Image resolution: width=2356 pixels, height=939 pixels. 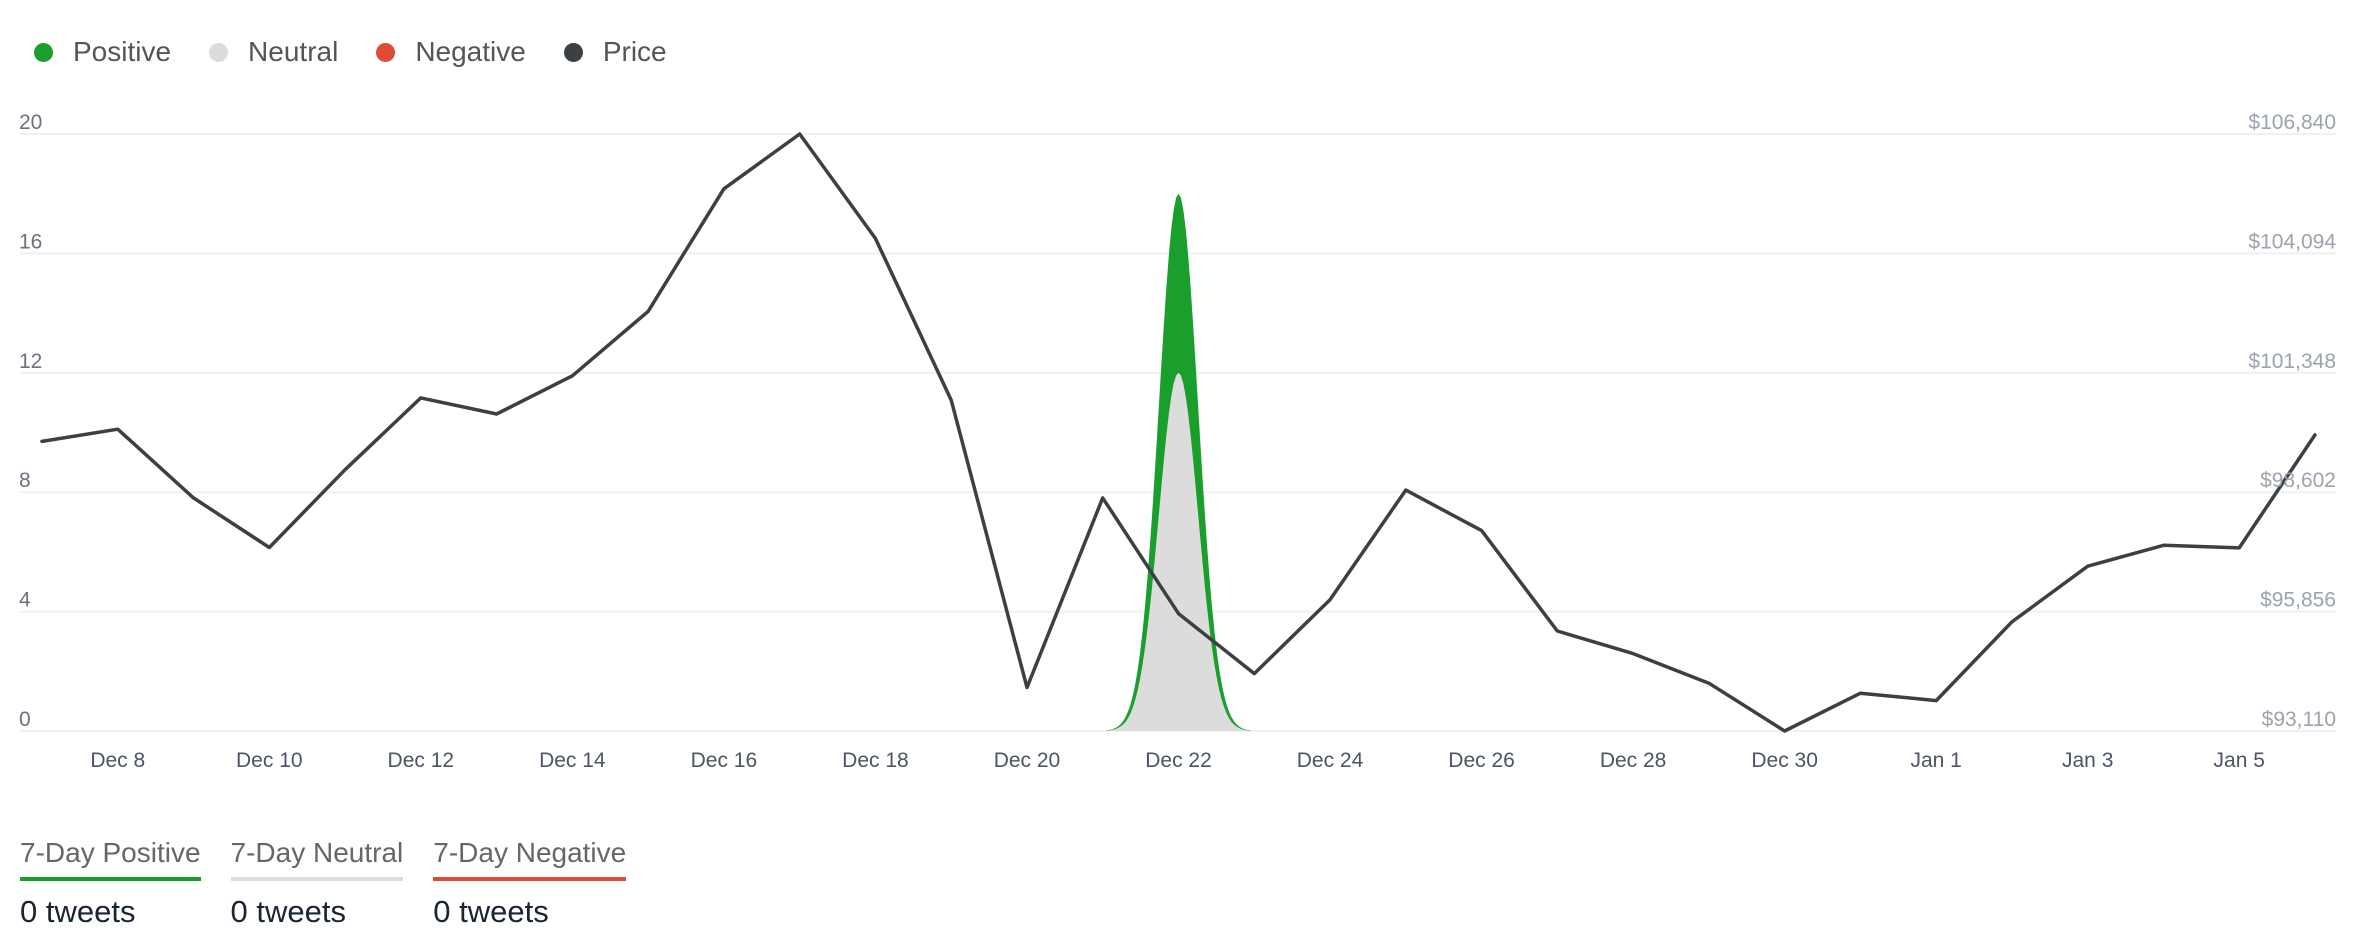 What do you see at coordinates (43, 52) in the screenshot?
I see `legend-dot-positive` at bounding box center [43, 52].